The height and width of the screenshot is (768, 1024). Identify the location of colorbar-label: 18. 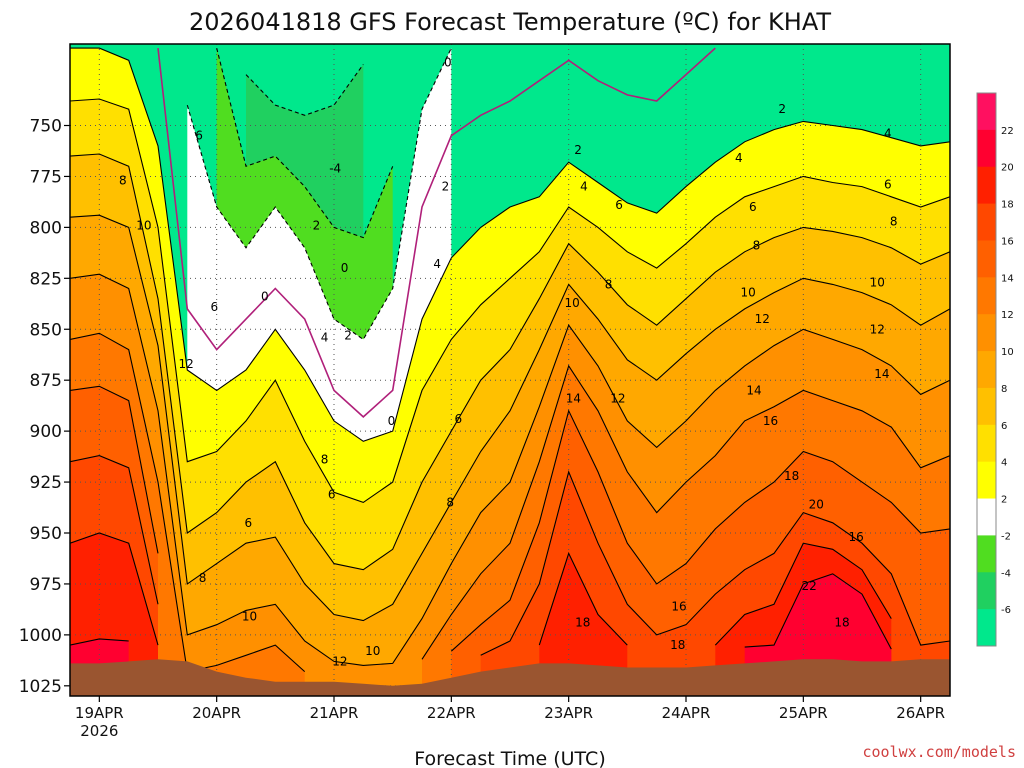
(1007, 205).